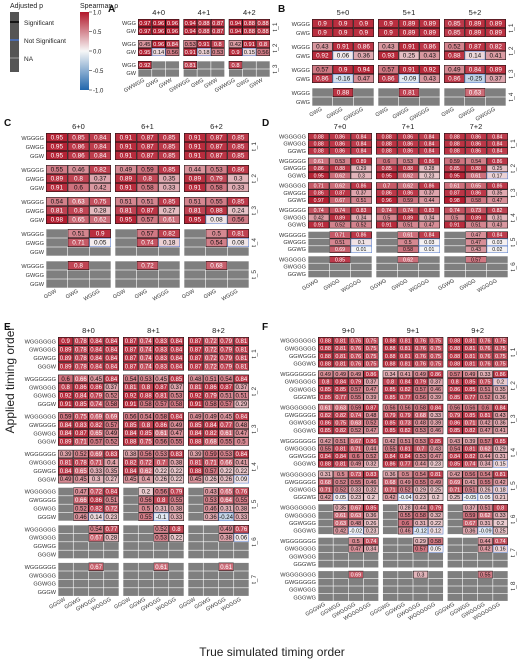  I want to click on cell-value: 0.41, so click(242, 463).